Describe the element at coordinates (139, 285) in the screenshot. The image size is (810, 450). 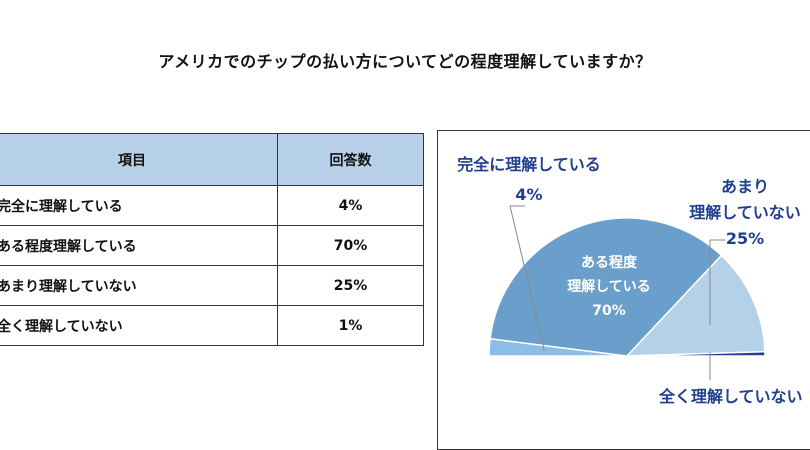
I see `row-item-label: あまり理解していない` at that location.